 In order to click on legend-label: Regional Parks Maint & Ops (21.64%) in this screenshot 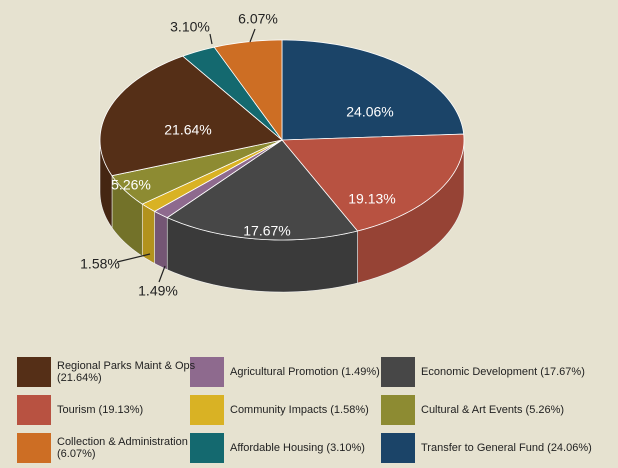, I will do `click(126, 372)`.